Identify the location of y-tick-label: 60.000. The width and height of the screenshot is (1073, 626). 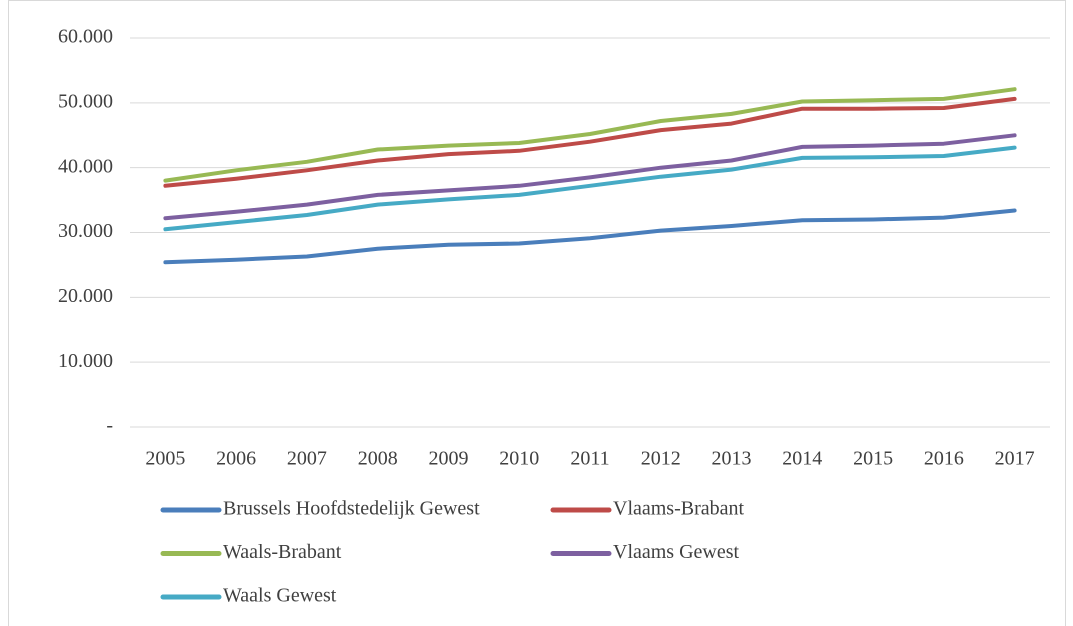
(85, 37).